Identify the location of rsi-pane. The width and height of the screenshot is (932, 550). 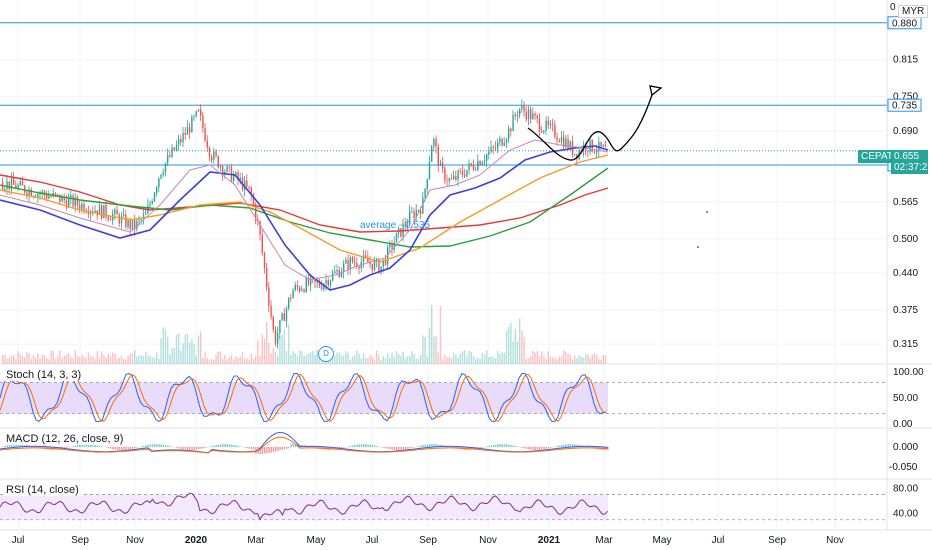
(443, 506).